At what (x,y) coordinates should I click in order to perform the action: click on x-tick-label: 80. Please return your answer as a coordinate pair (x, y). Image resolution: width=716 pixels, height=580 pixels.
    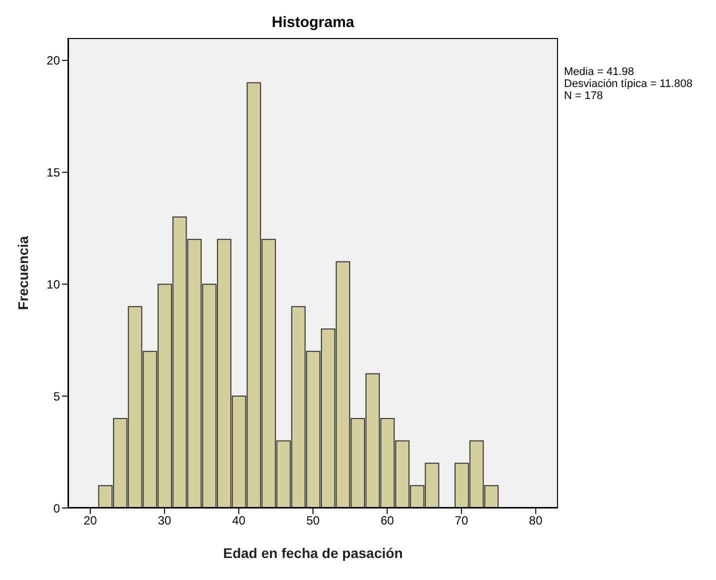
    Looking at the image, I should click on (536, 521).